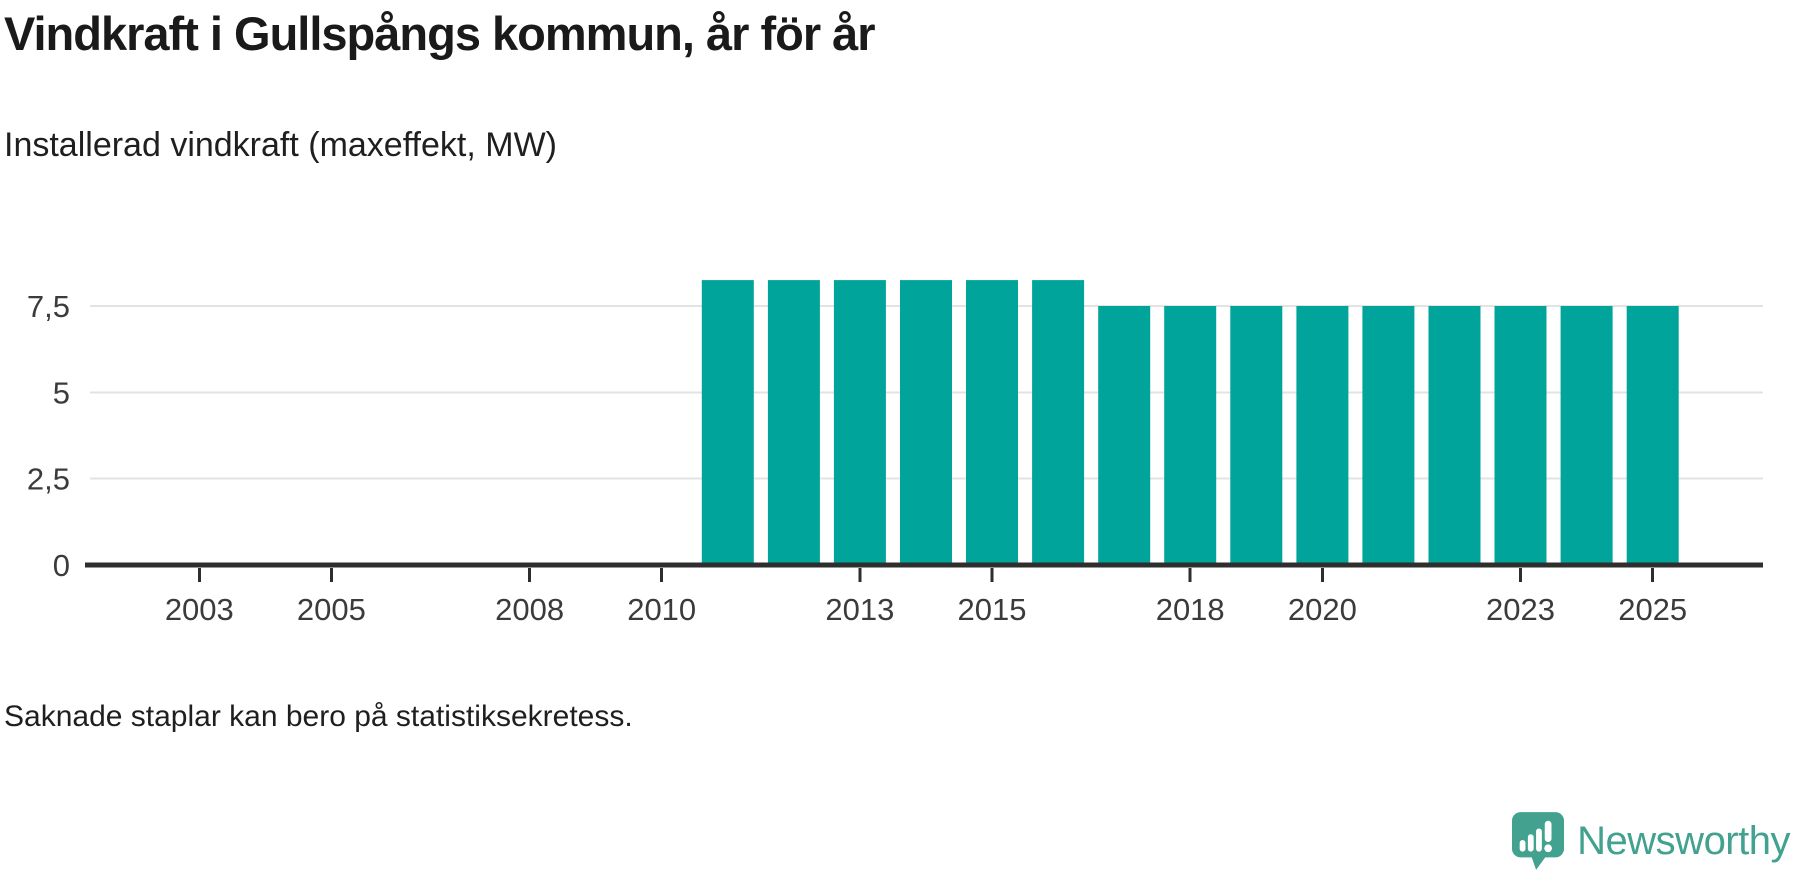 This screenshot has width=1800, height=879. I want to click on x-tick-label-2008: 2008, so click(529, 609).